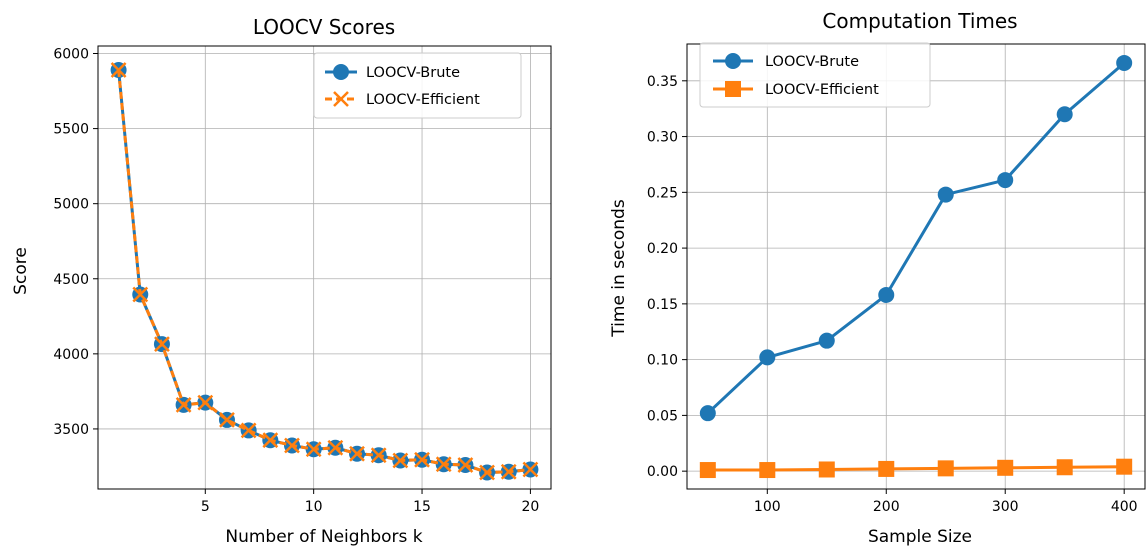 The image size is (1147, 548). Describe the element at coordinates (662, 472) in the screenshot. I see `y-tick-label: 0.00` at that location.